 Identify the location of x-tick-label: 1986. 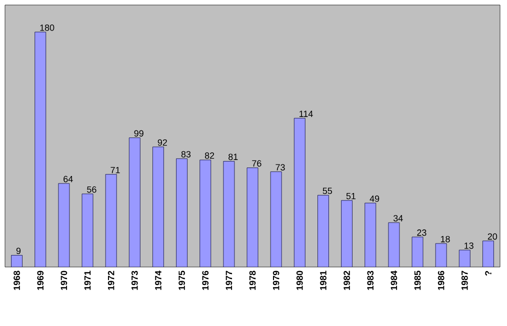
(441, 280).